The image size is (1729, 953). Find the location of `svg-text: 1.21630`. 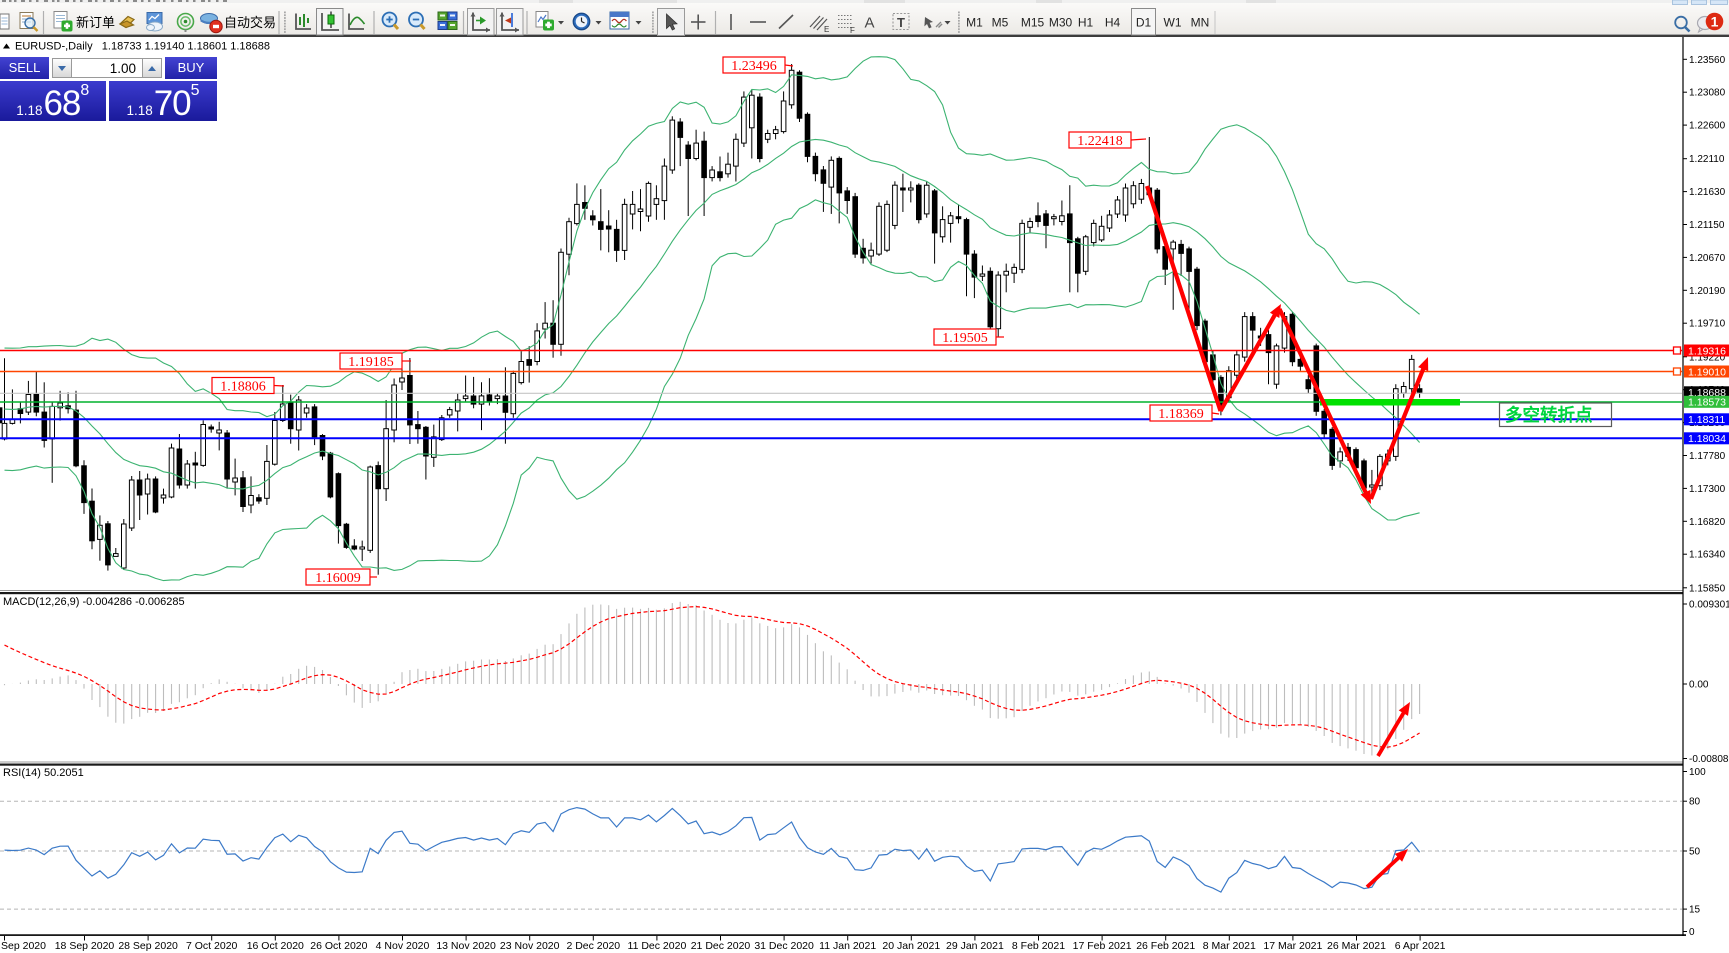

svg-text: 1.21630 is located at coordinates (1707, 192).